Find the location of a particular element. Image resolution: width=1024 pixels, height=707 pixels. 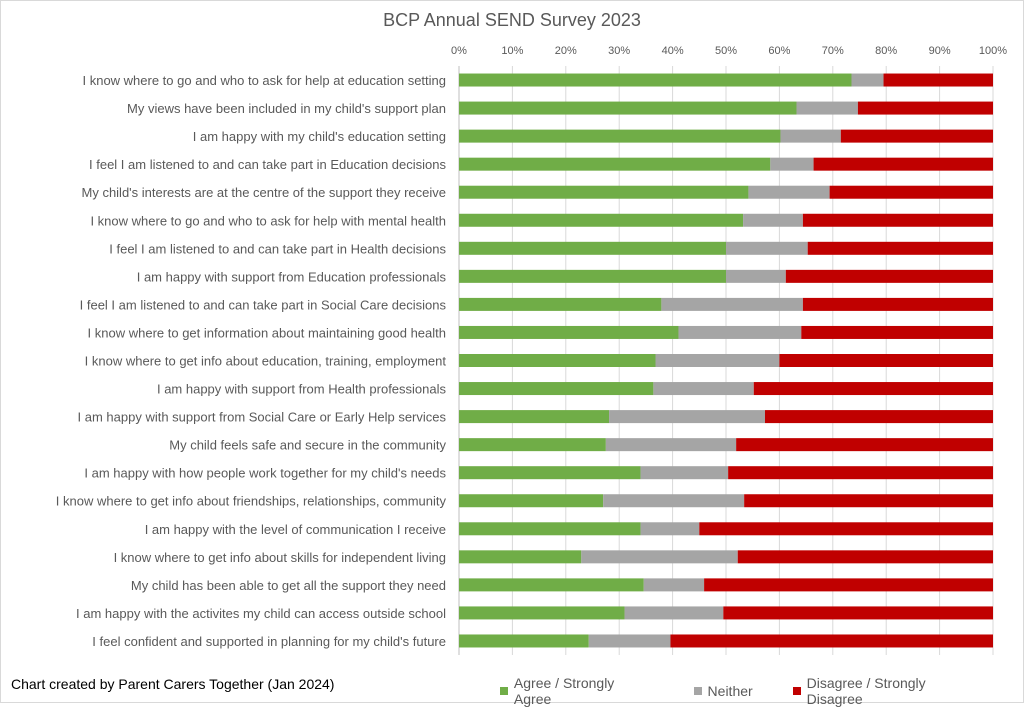

legend-item-neither: Neither is located at coordinates (723, 691).